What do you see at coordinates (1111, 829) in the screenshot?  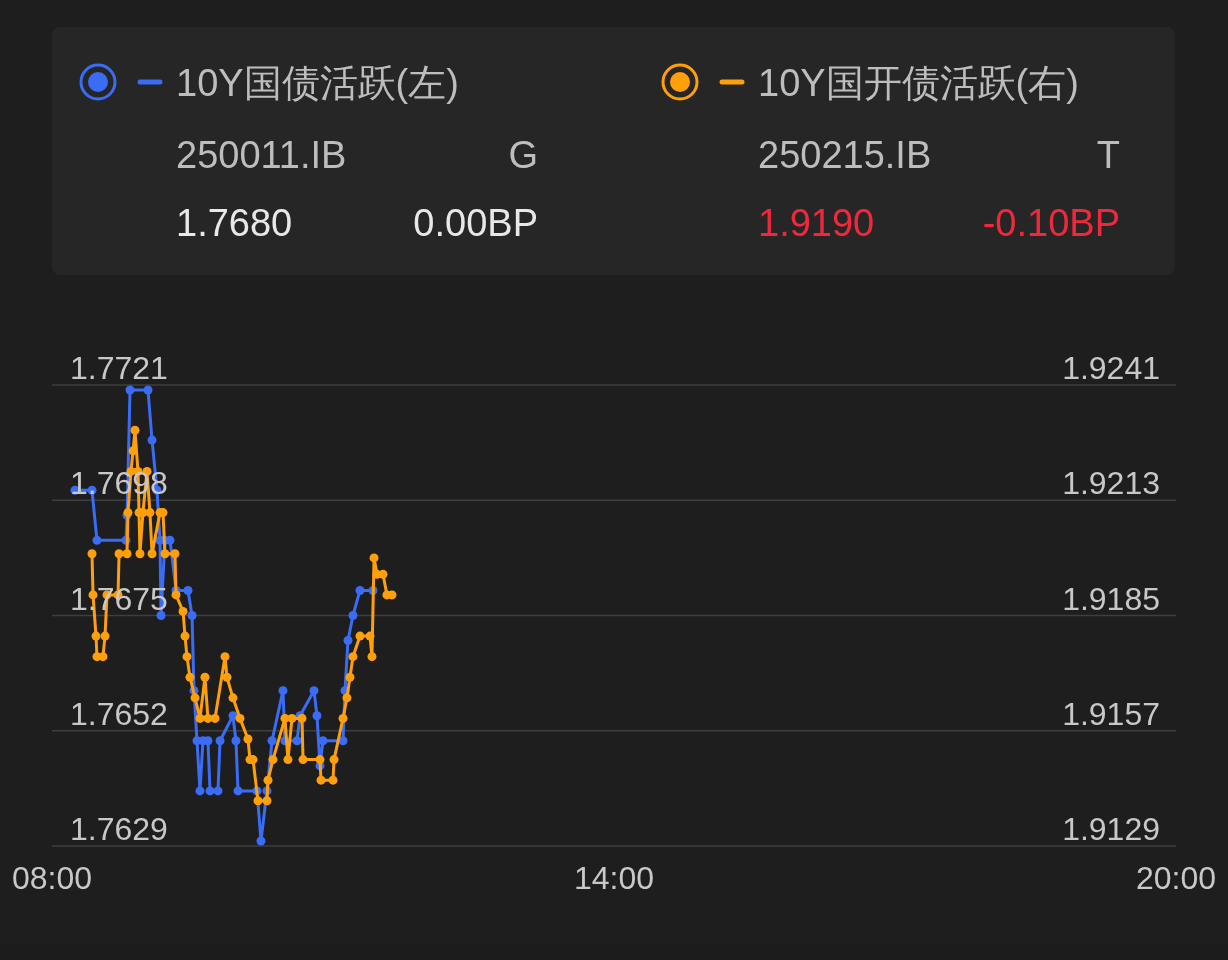 I see `y2-tick-label: 1.9129` at bounding box center [1111, 829].